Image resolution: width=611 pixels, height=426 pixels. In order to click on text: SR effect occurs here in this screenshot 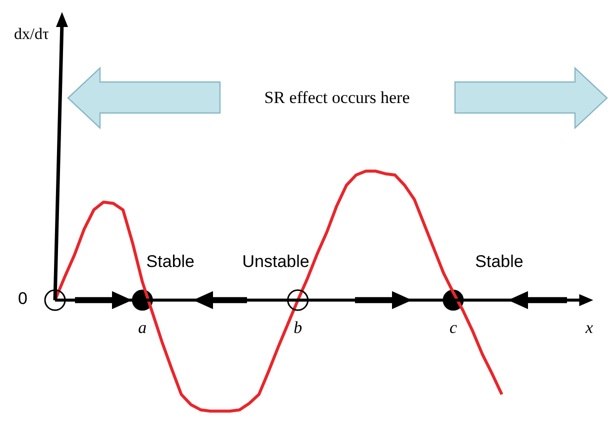, I will do `click(337, 98)`.